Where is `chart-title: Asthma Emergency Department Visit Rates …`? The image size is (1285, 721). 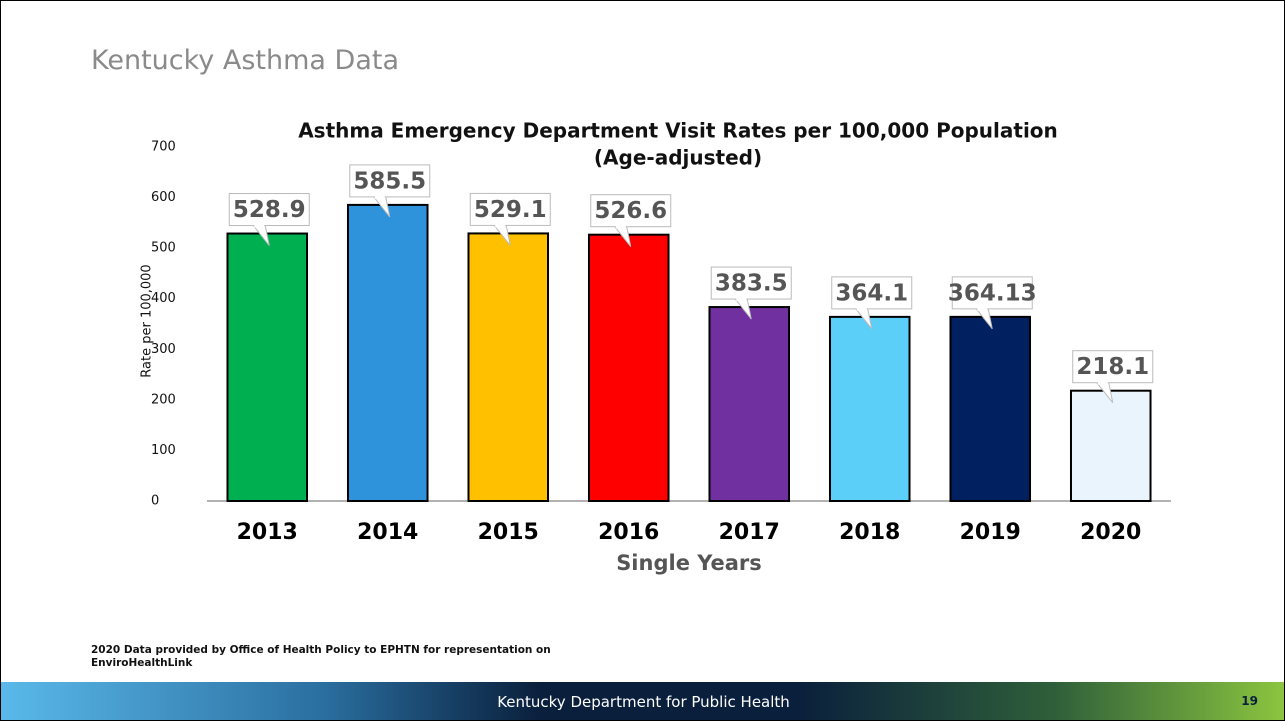 chart-title: Asthma Emergency Department Visit Rates … is located at coordinates (678, 131).